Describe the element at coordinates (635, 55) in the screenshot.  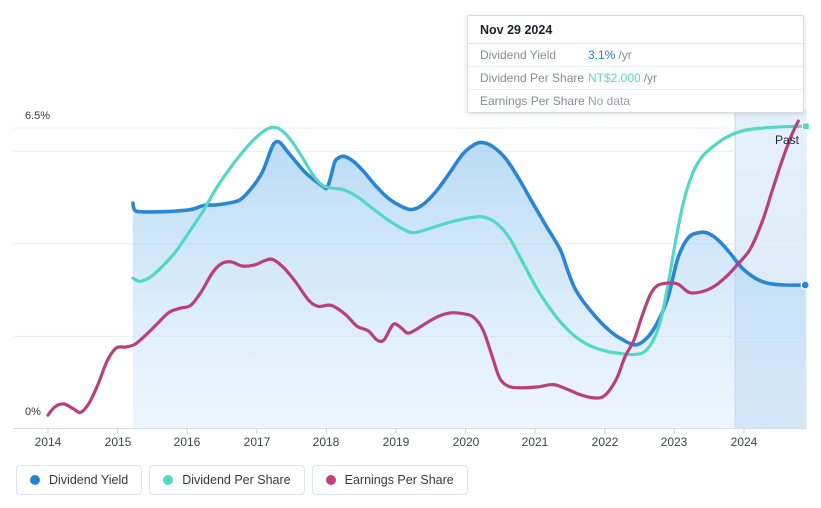
I see `tooltip-row: Dividend Yield 3.1%/yr` at that location.